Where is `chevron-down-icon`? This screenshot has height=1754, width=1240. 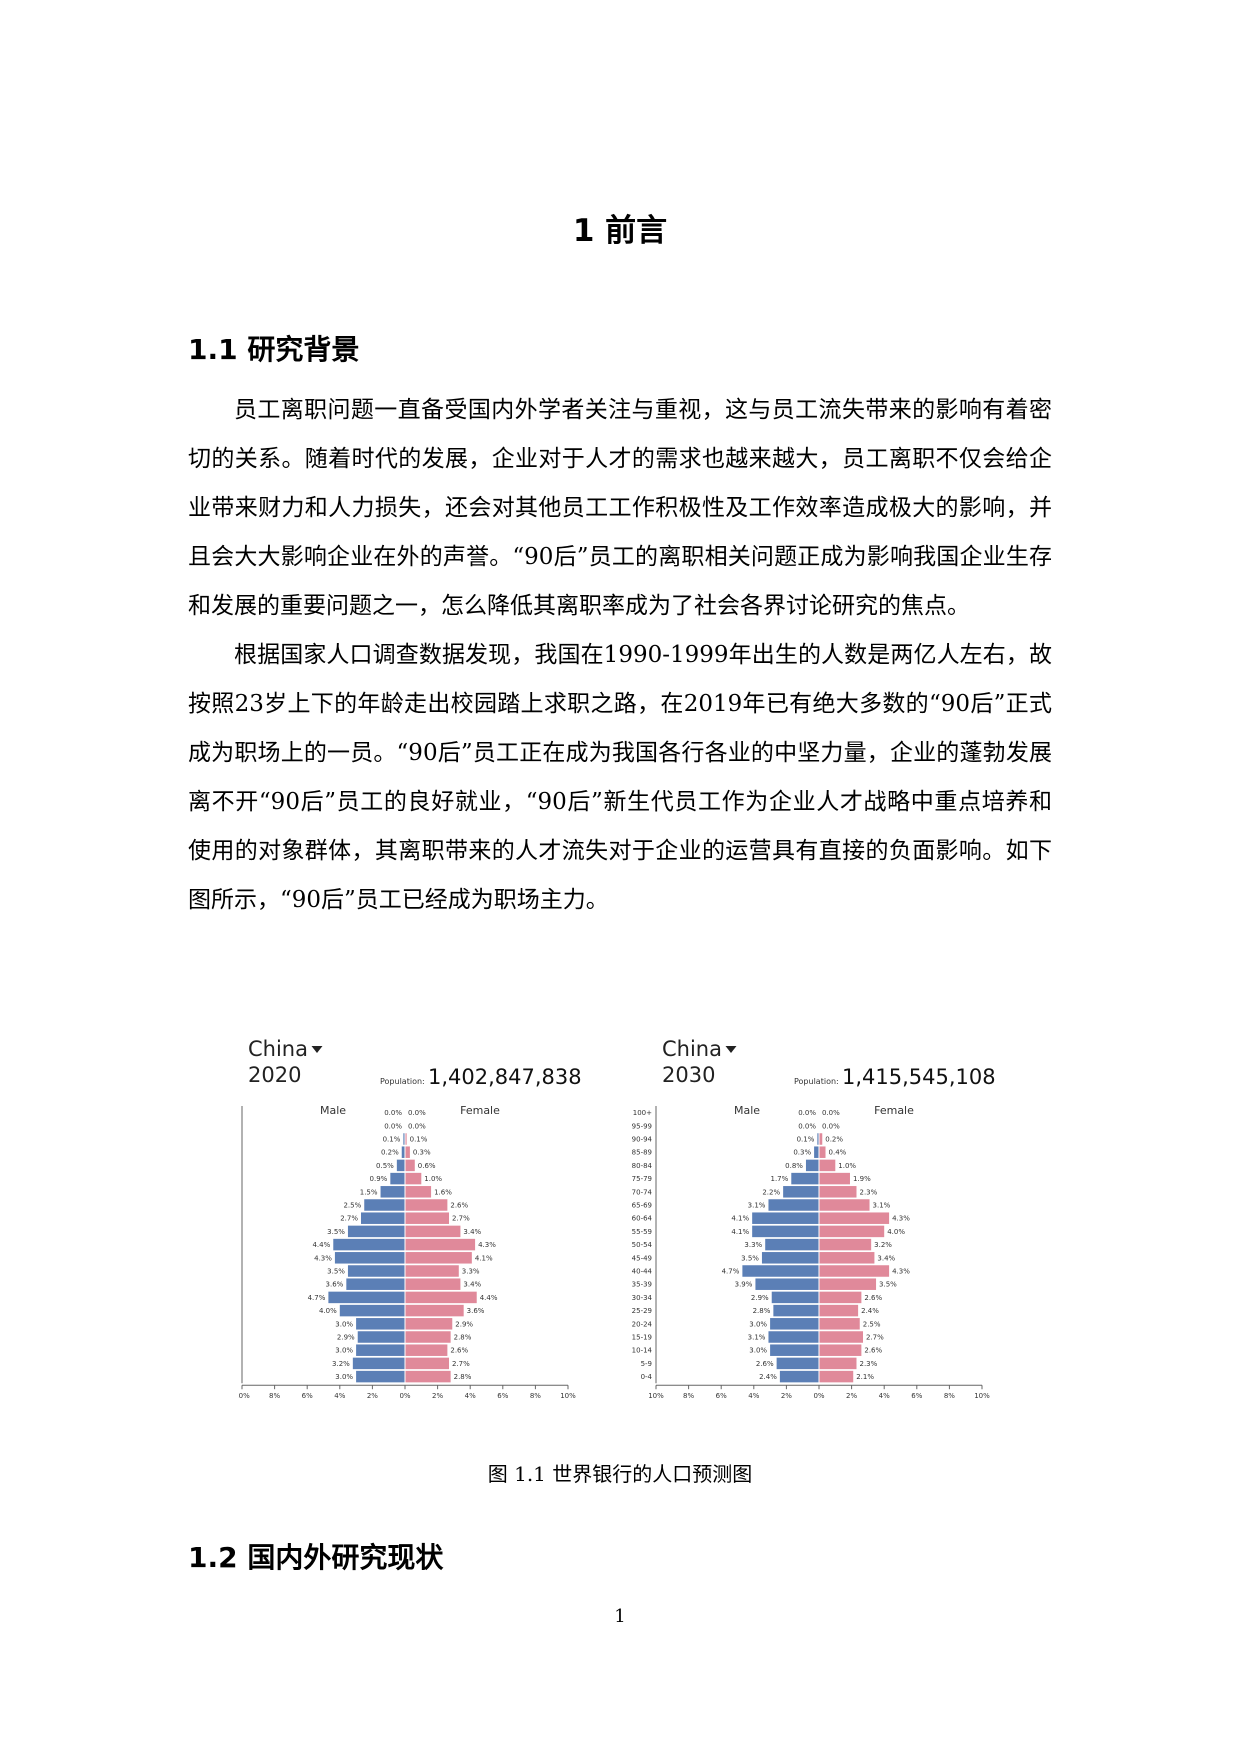 chevron-down-icon is located at coordinates (731, 1049).